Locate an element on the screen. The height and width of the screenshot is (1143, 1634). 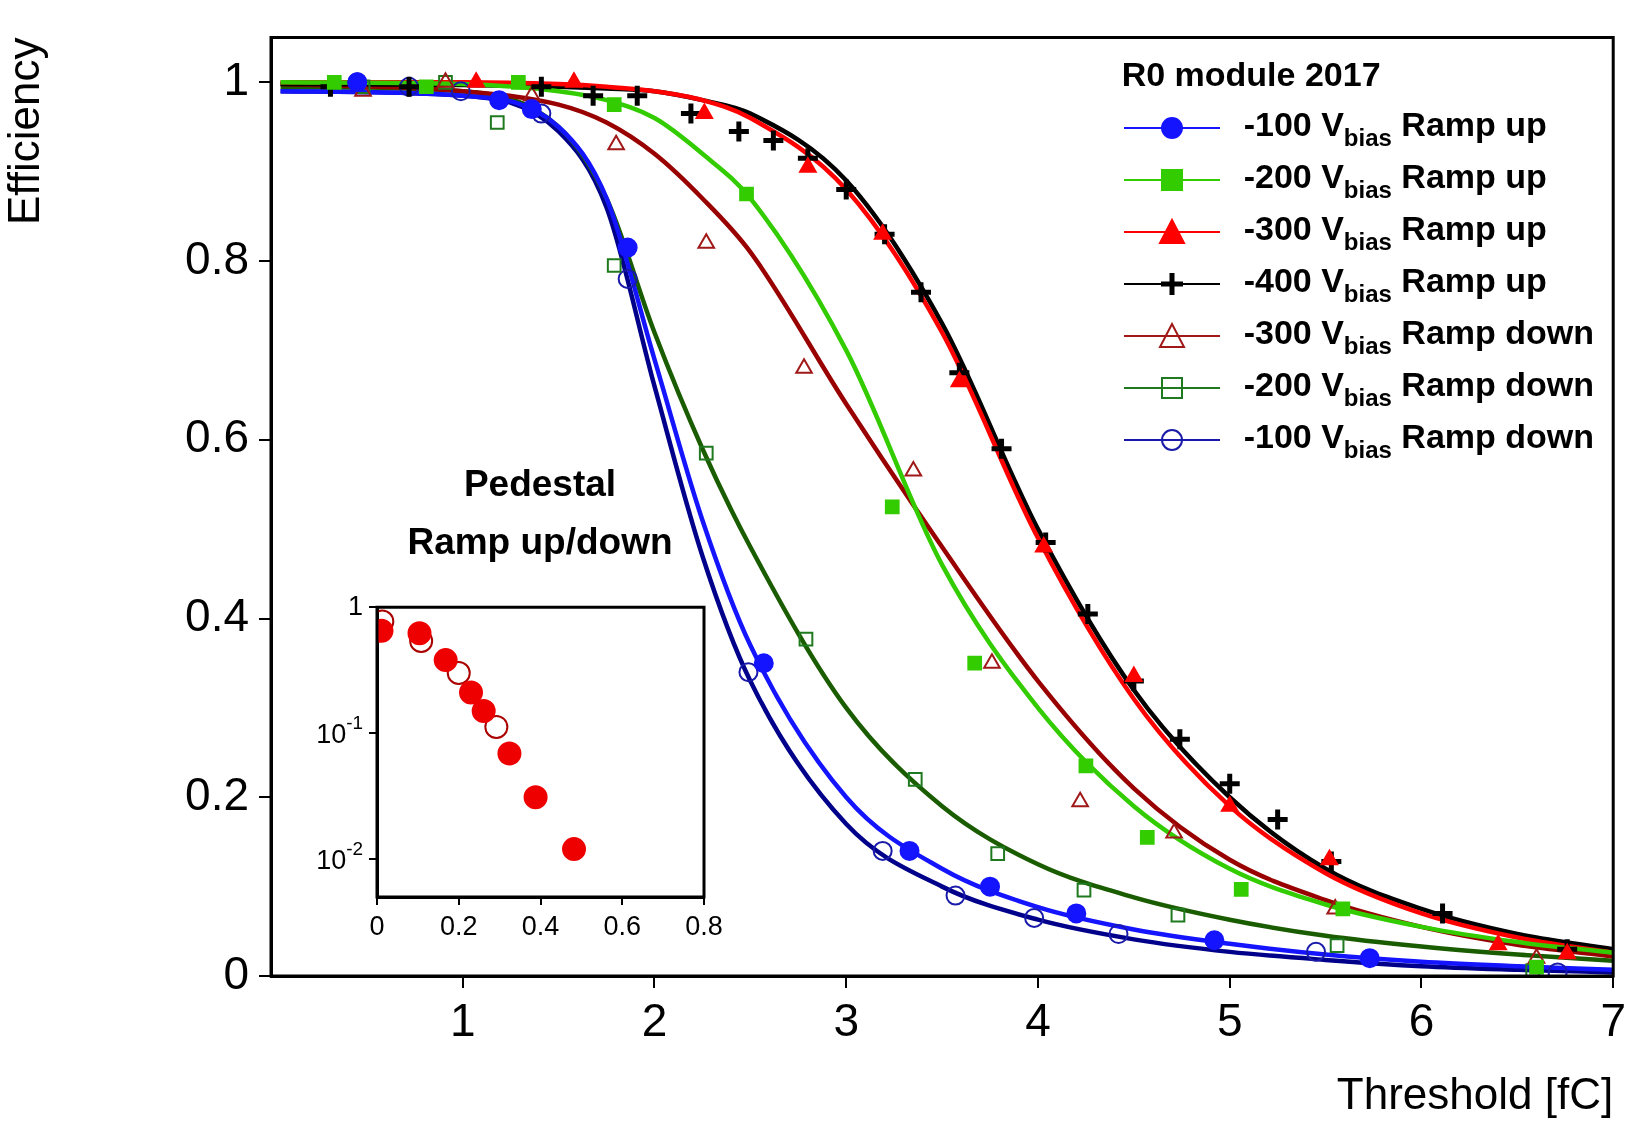
x-tick-label: 0.8 is located at coordinates (704, 925).